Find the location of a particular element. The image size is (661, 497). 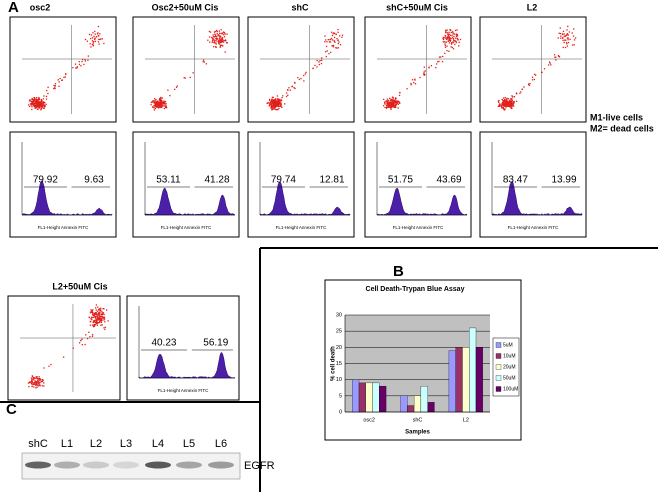

panel-label: B is located at coordinates (398, 271).